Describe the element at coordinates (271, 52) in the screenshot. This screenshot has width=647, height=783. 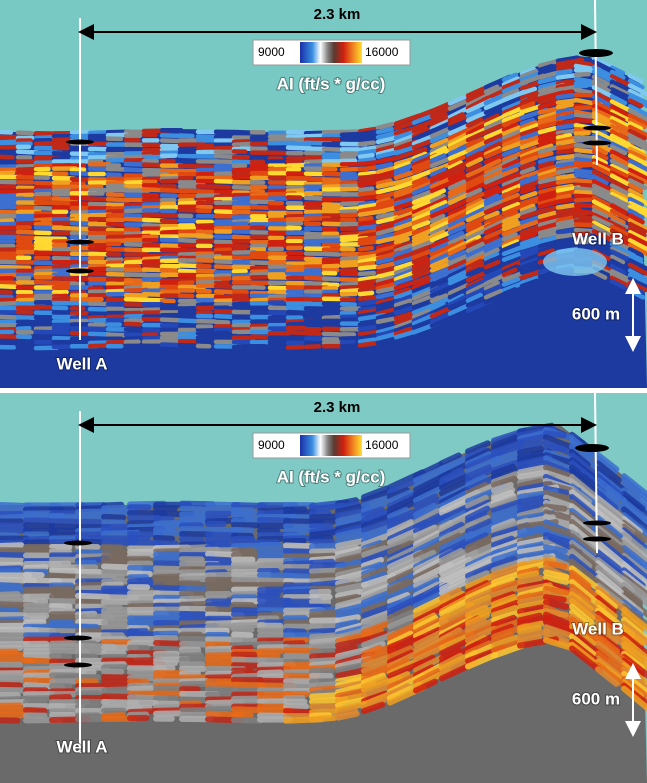
I see `colorbar-min: 9000` at that location.